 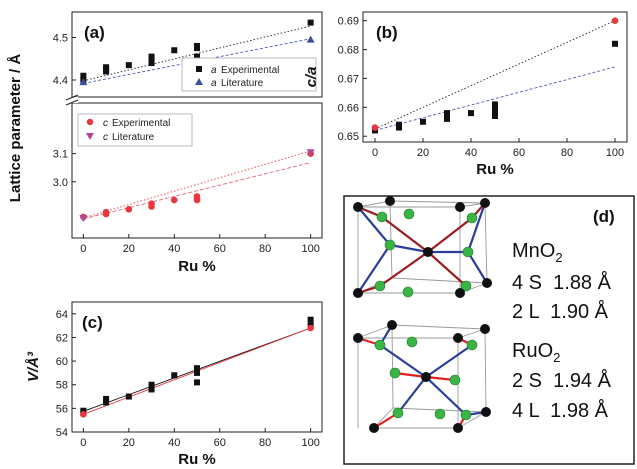 What do you see at coordinates (220, 249) in the screenshot?
I see `panel-a-xtick-label: 60` at bounding box center [220, 249].